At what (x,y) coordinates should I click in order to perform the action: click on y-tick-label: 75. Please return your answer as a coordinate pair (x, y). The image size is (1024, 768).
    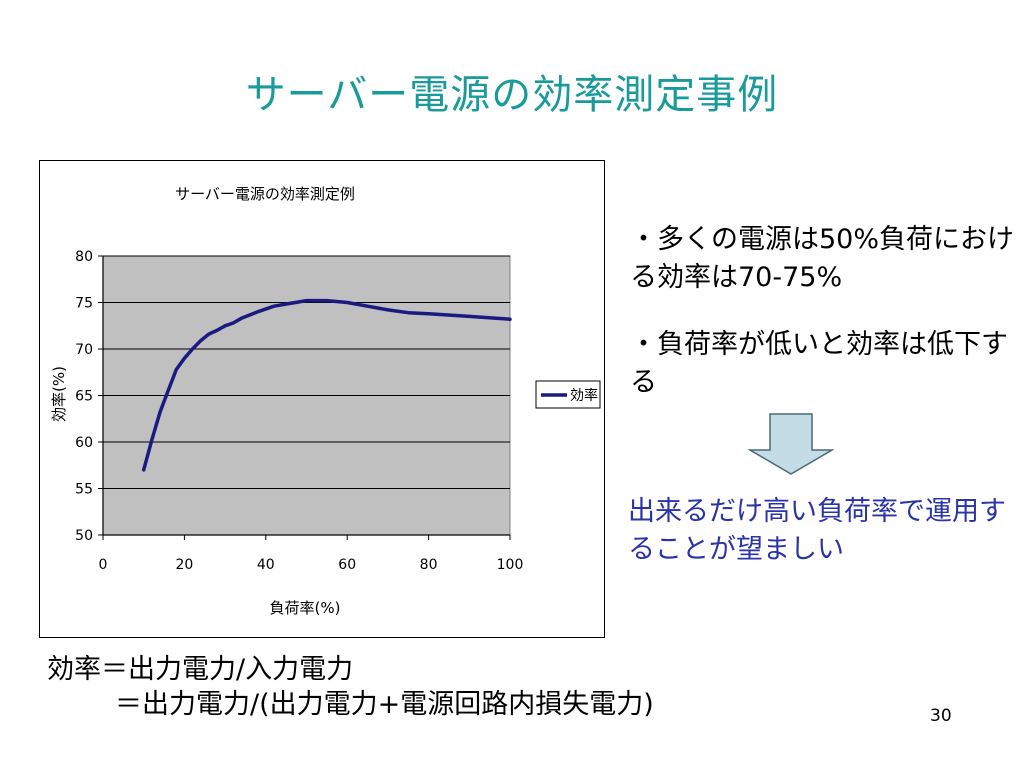
    Looking at the image, I should click on (84, 304).